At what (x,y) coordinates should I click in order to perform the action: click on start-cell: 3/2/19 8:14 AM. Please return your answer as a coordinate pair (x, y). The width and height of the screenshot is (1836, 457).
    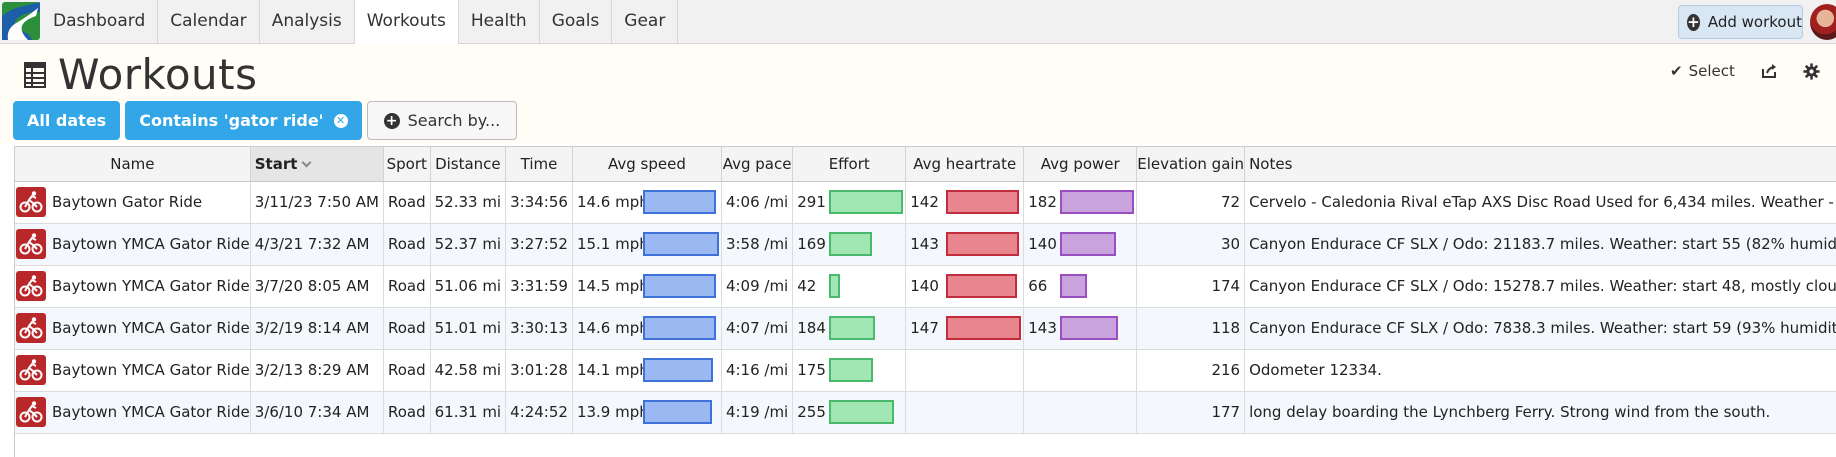
    Looking at the image, I should click on (317, 328).